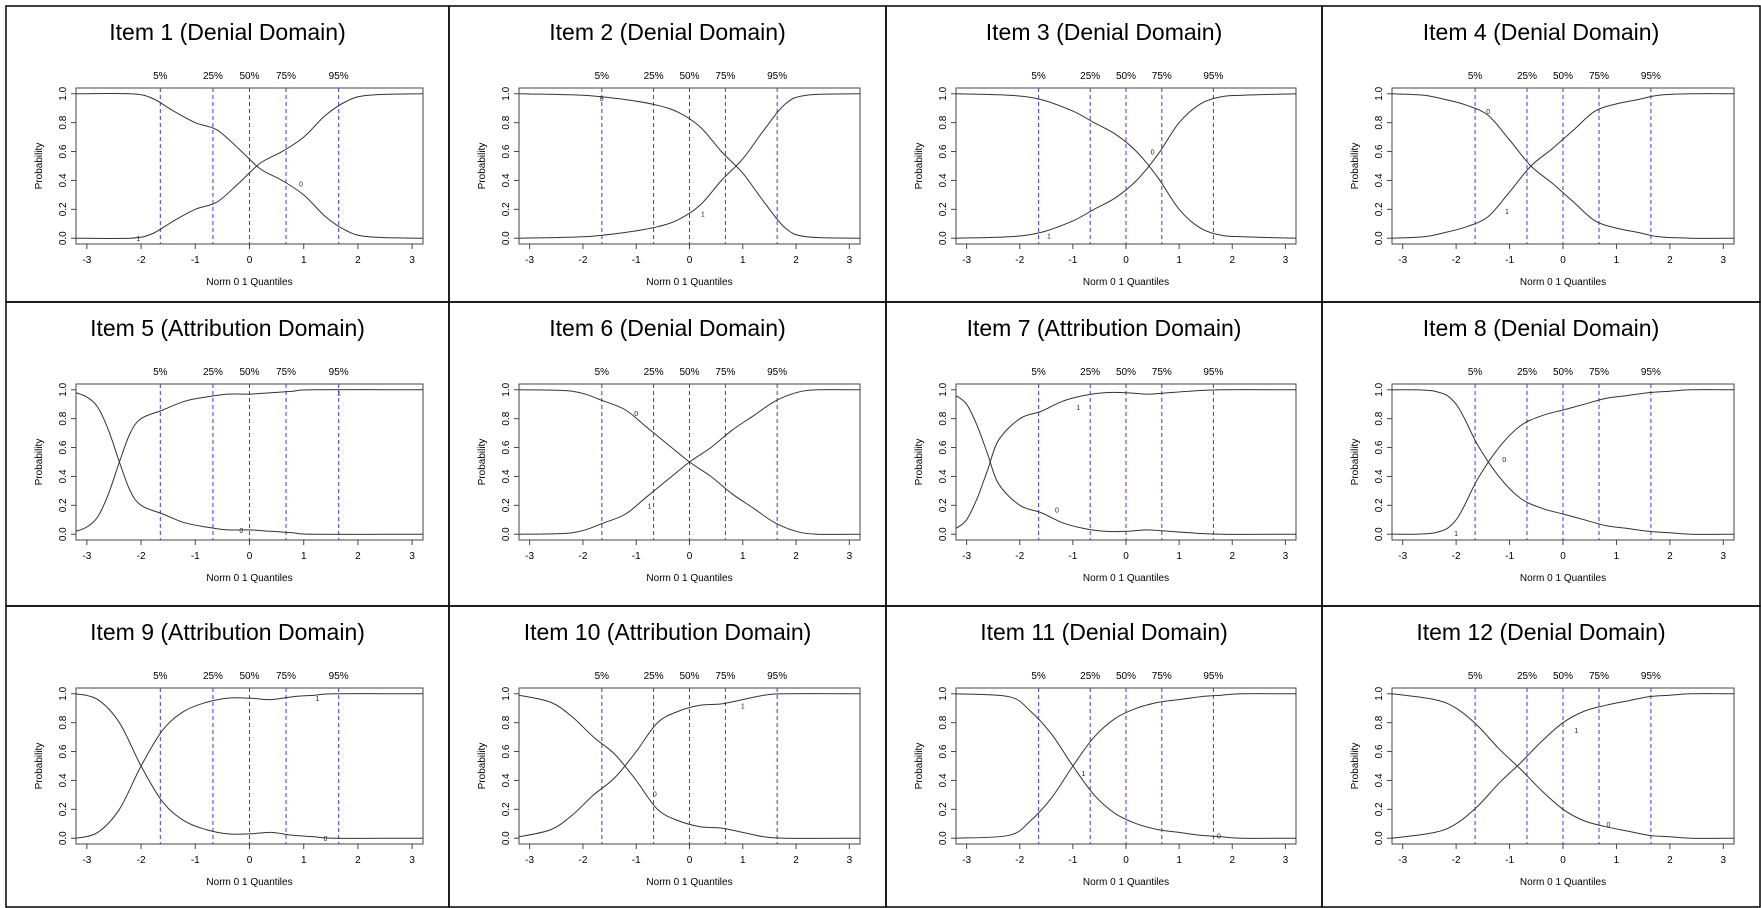  What do you see at coordinates (1104, 632) in the screenshot?
I see `chart-title: Item 11 (Denial Domain)` at bounding box center [1104, 632].